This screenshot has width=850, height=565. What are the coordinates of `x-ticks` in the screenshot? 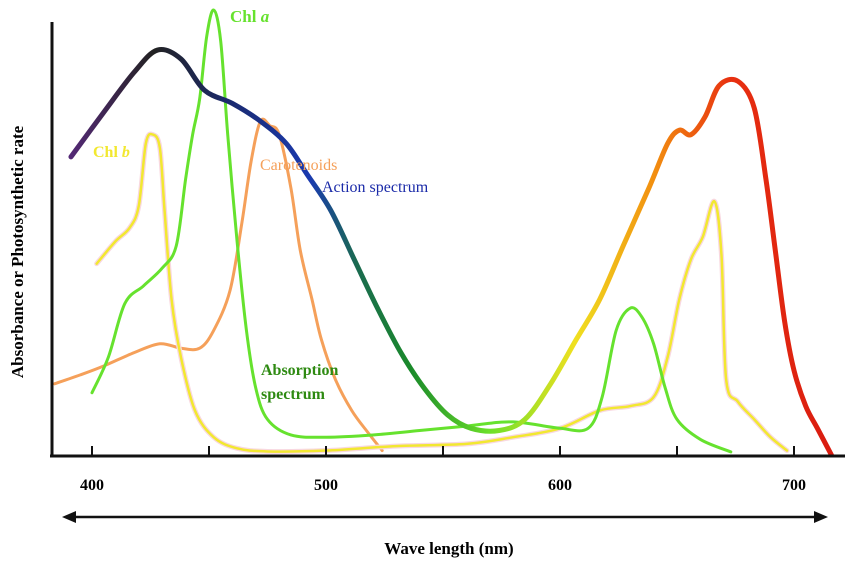 It's located at (443, 451).